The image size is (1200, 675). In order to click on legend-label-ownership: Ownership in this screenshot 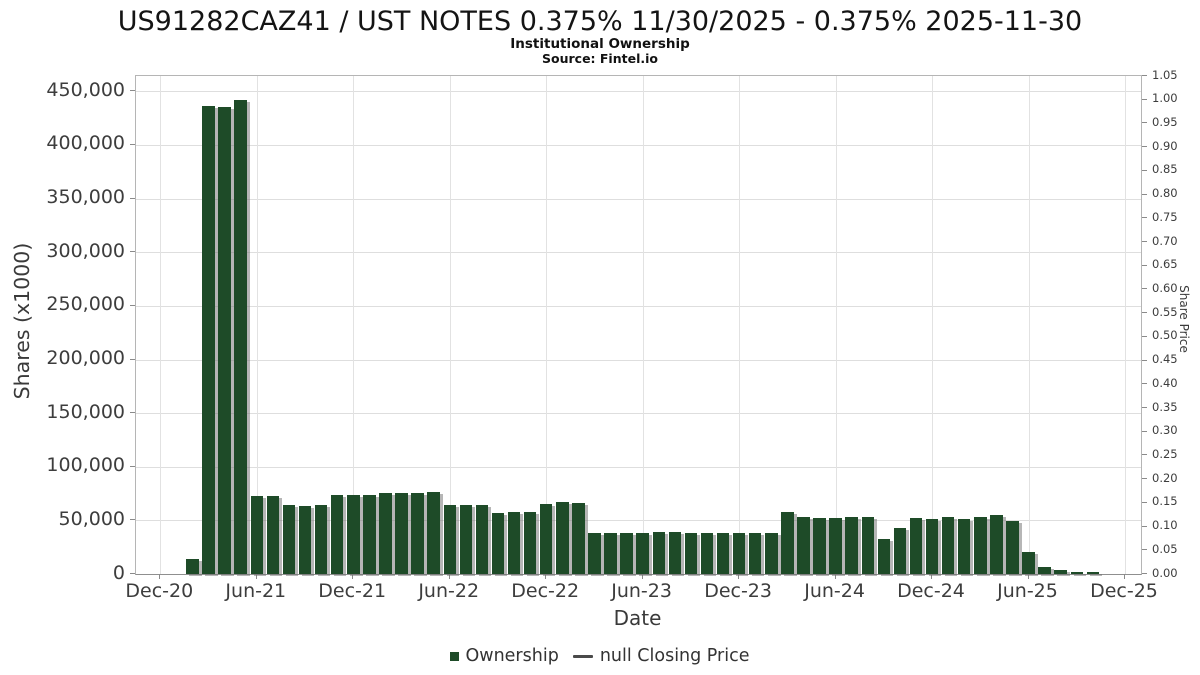, I will do `click(512, 656)`.